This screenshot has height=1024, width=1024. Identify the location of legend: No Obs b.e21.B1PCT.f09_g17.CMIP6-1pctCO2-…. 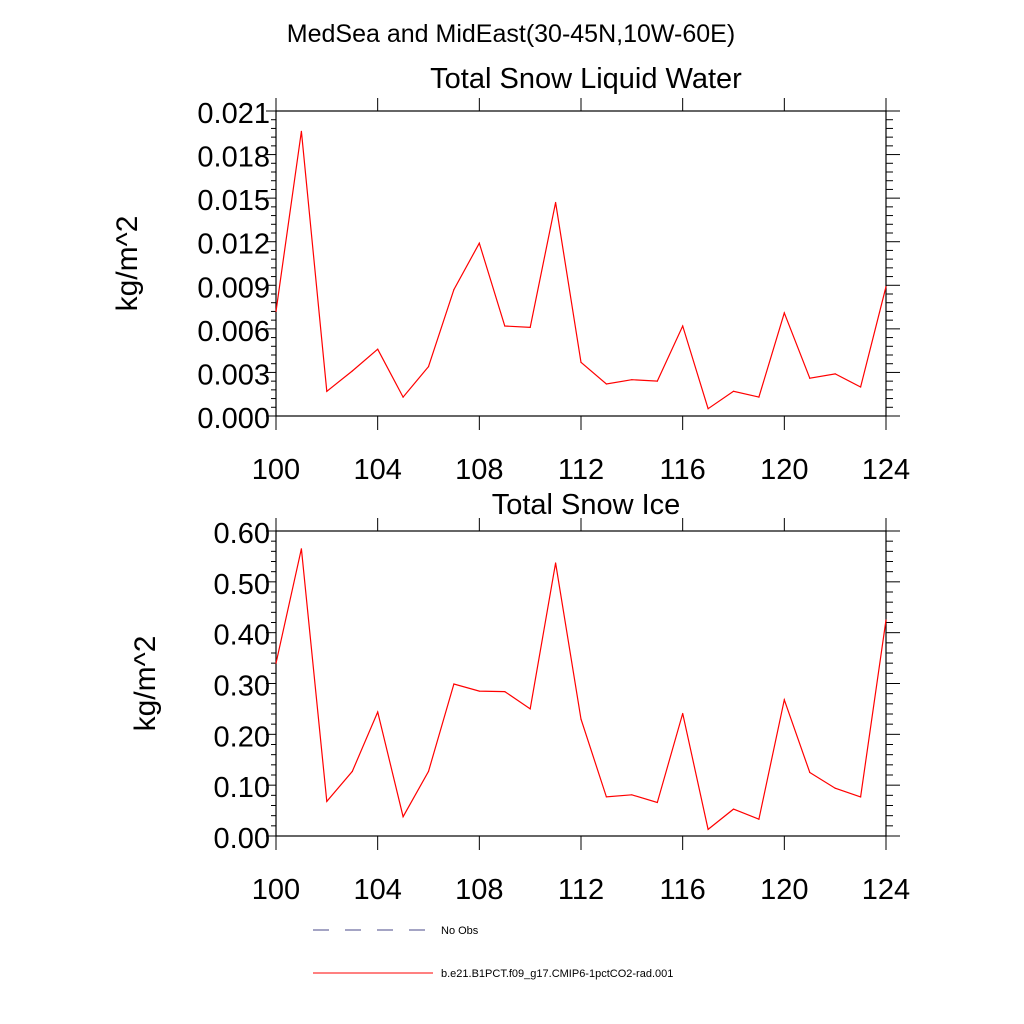
(493, 952).